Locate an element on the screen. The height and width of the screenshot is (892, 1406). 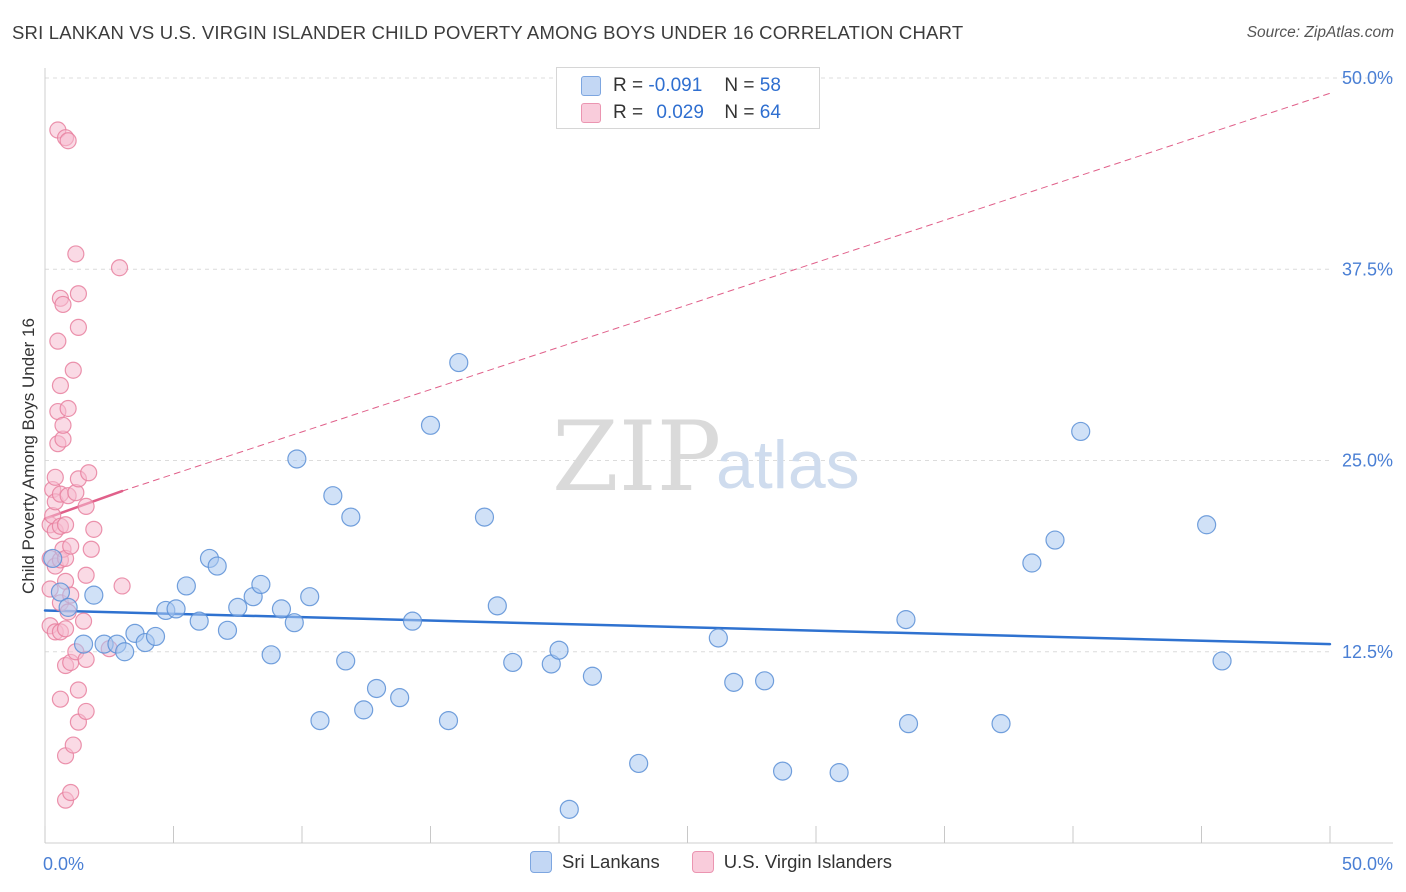
legend-row-virgin-islanders: R = 0.029 N = 64 is located at coordinates (681, 113).